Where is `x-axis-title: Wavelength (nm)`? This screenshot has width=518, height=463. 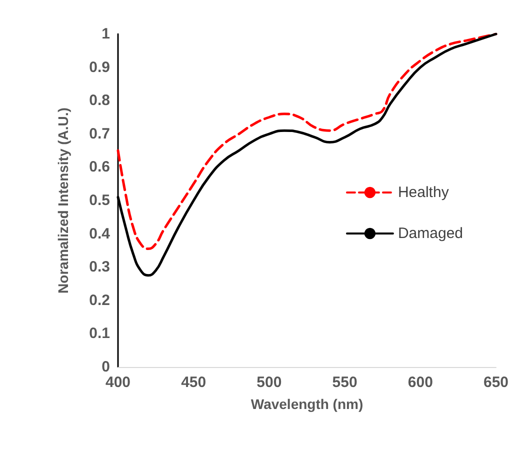
x-axis-title: Wavelength (nm) is located at coordinates (307, 404).